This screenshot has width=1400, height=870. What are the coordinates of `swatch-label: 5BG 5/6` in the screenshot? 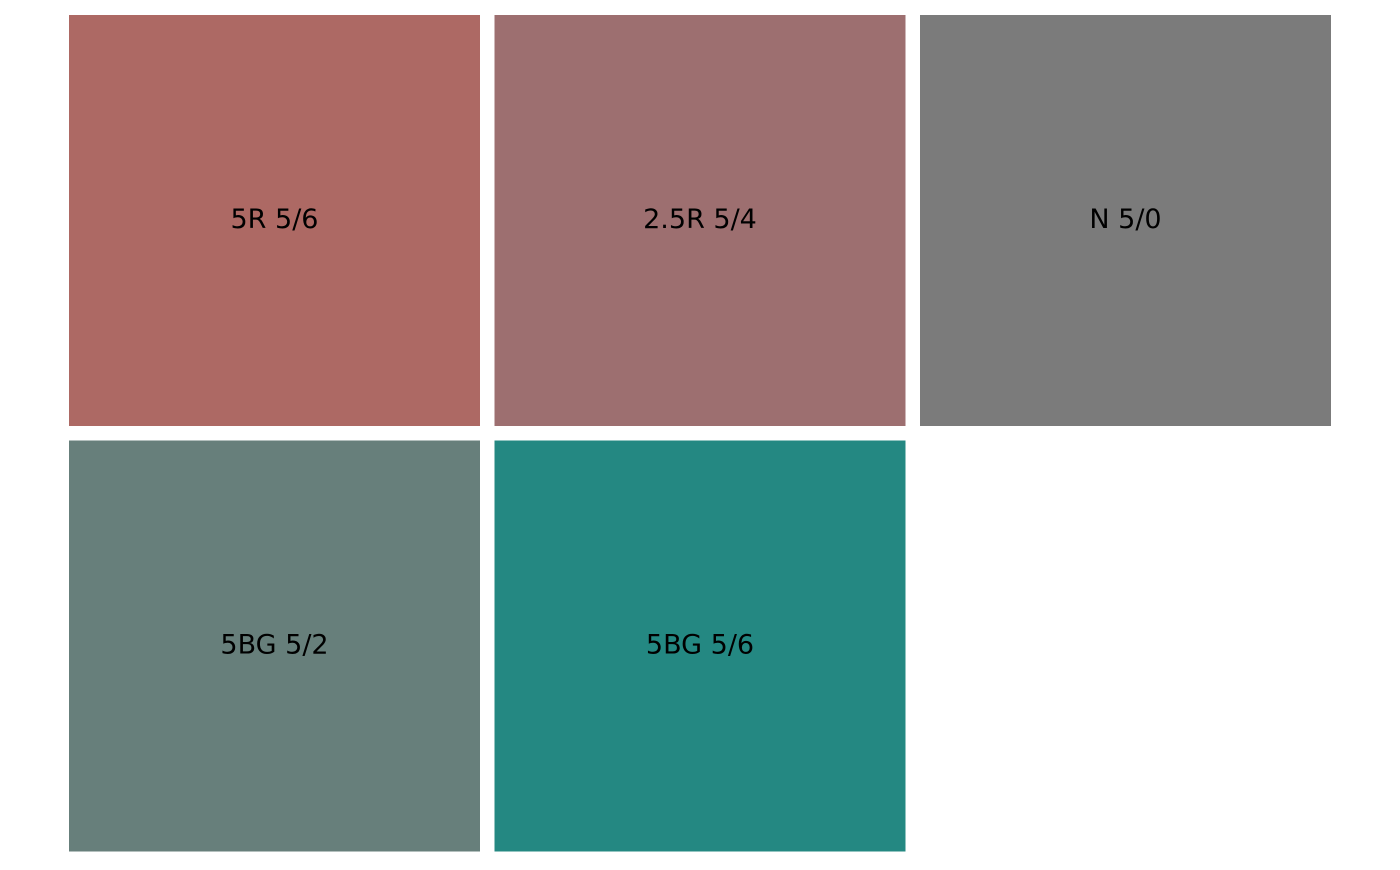 It's located at (700, 645).